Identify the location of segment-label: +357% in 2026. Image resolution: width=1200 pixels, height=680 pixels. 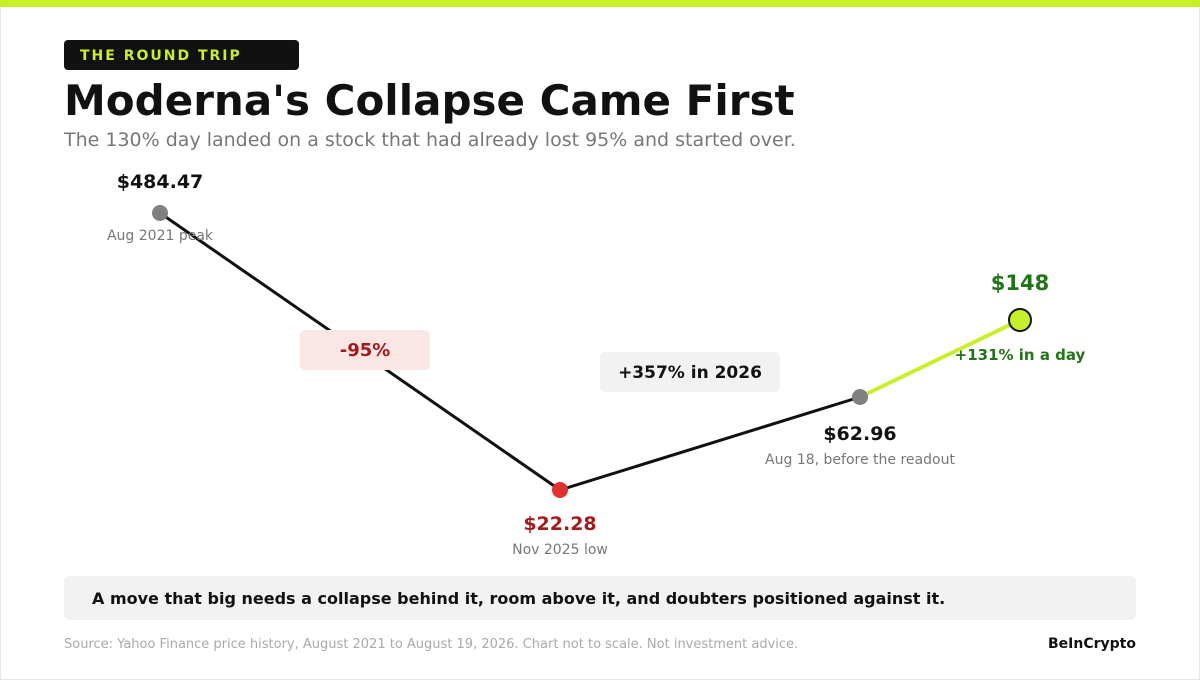
(690, 373).